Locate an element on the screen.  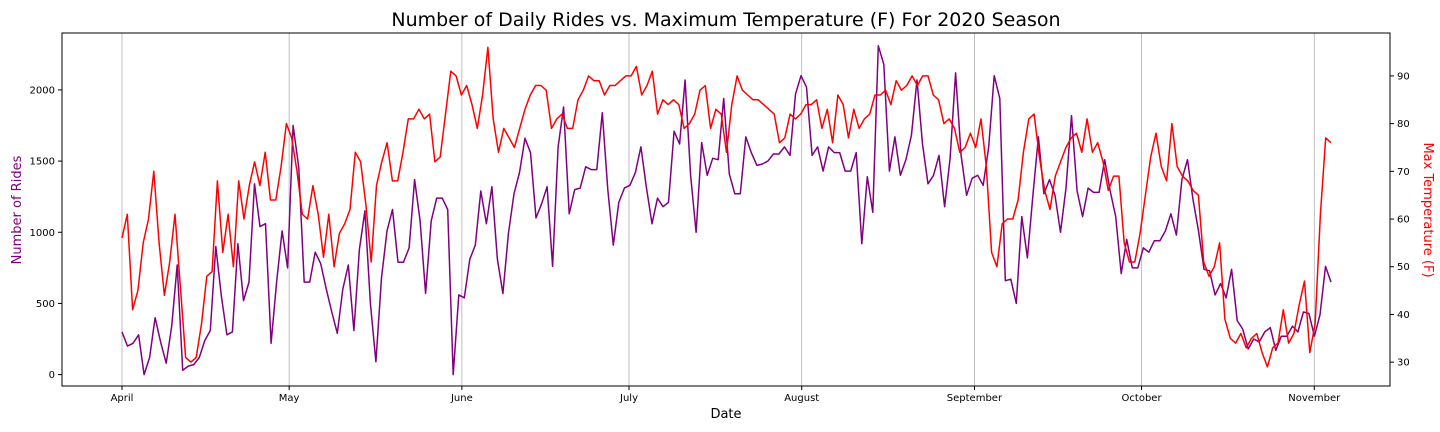
left-y-axis-ticks: 0 500 1000 1500 2000 is located at coordinates (46, 233).